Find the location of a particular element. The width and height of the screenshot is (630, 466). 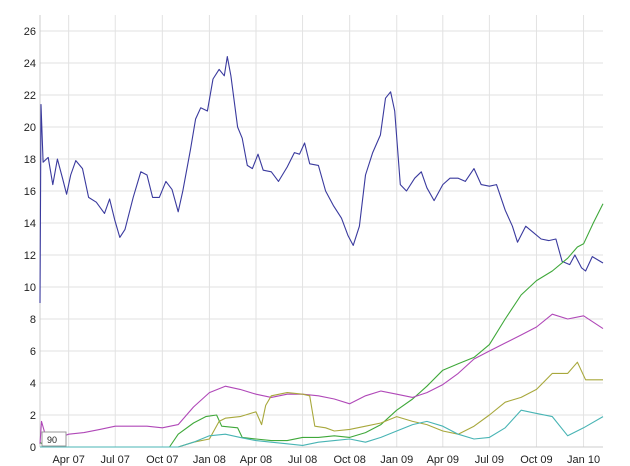

x-tick-label: Oct 08 is located at coordinates (349, 460).